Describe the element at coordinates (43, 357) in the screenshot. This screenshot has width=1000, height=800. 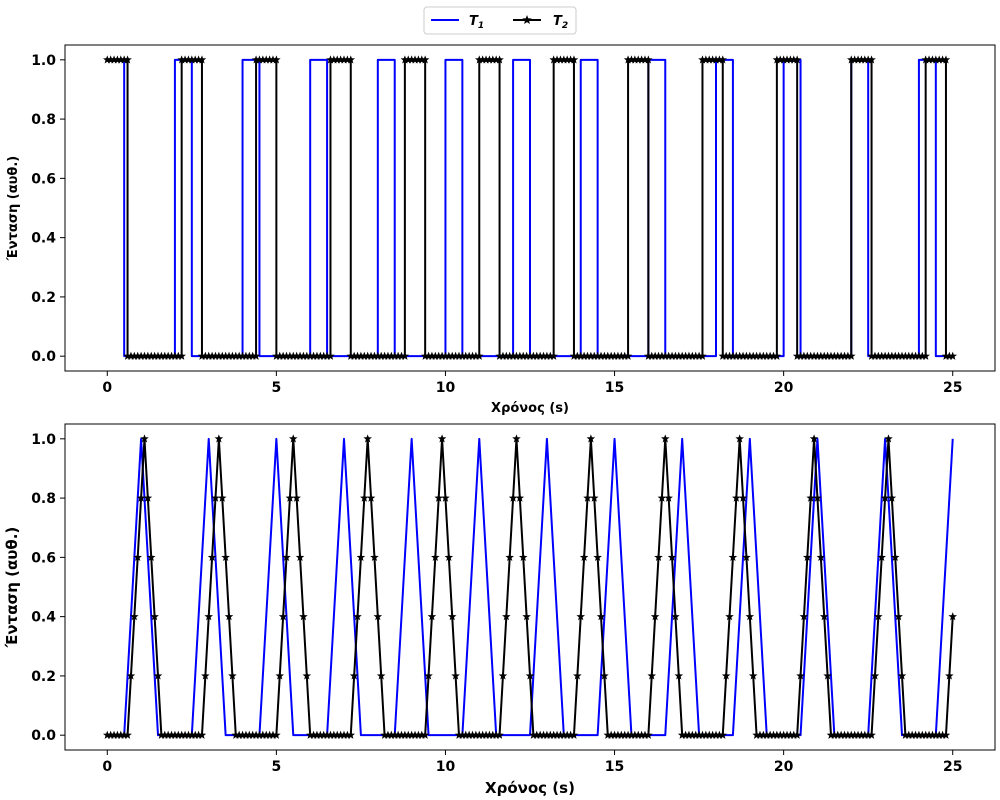
I see `y-tick-label: 0.0` at that location.